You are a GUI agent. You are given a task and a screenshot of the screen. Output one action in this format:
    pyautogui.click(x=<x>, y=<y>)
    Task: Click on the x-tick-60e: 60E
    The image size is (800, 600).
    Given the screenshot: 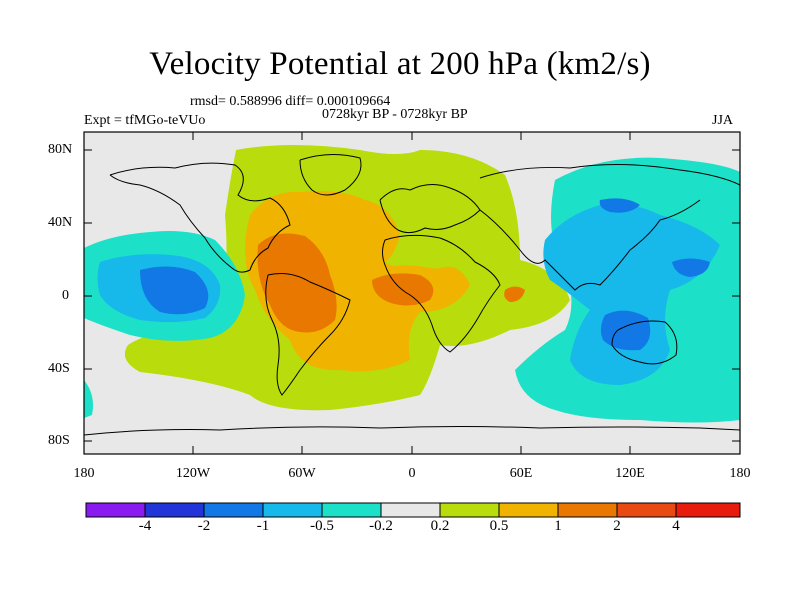 What is the action you would take?
    pyautogui.click(x=521, y=473)
    